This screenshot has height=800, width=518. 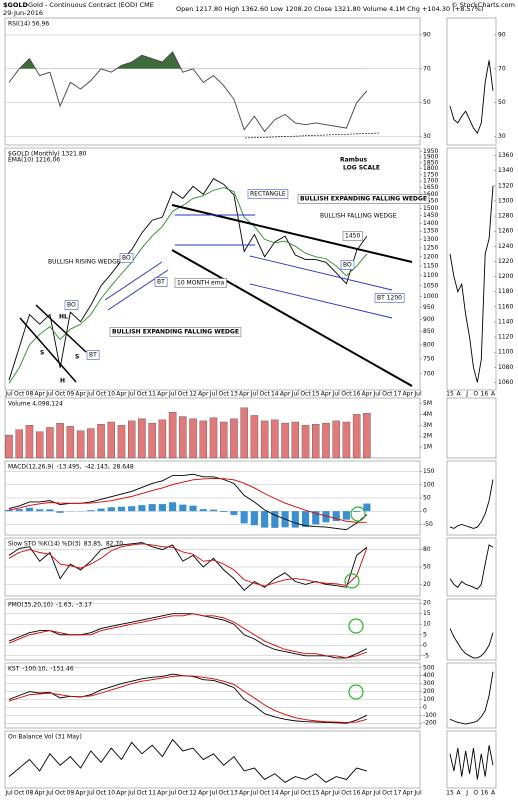 I want to click on side-x-tick-label: 16, so click(x=485, y=394).